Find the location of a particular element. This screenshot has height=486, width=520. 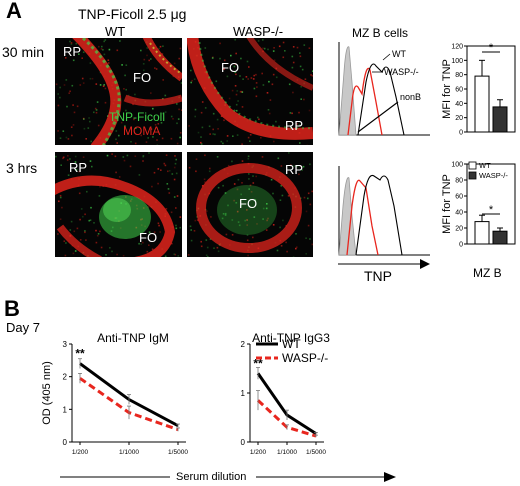

row-label-30min: 30 min is located at coordinates (23, 52).